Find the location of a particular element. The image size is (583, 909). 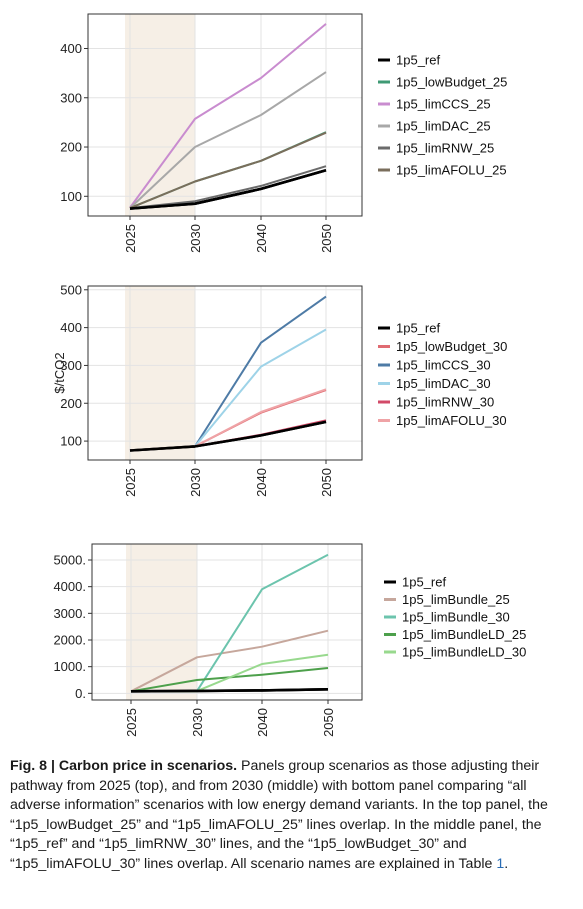

legend-label: 1p5_limBundleLD_30 is located at coordinates (464, 652).